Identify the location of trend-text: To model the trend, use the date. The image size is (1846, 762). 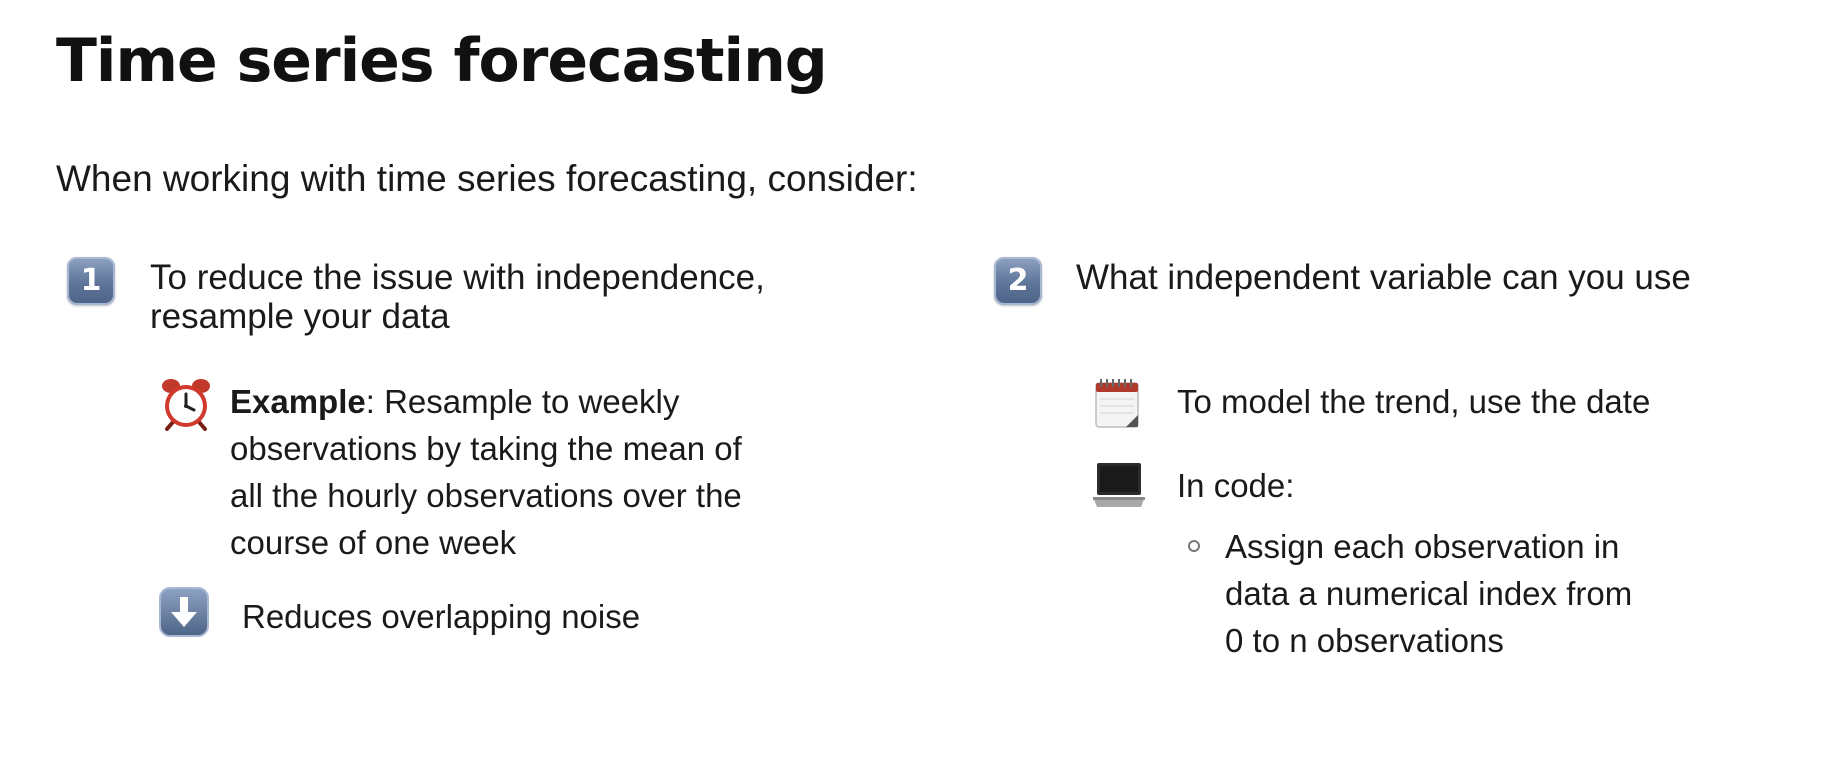
(1414, 401).